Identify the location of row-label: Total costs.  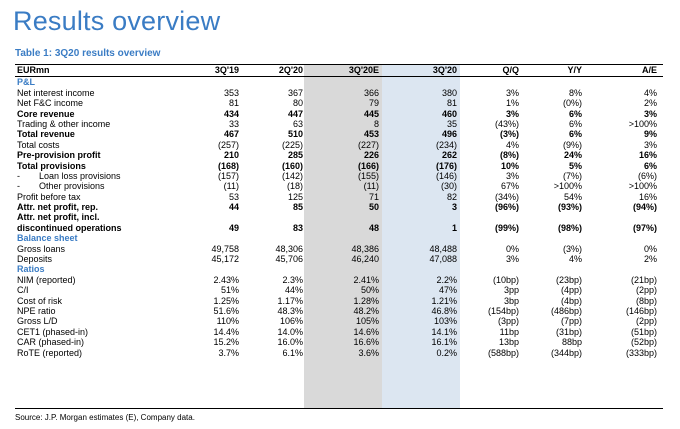
(38, 144).